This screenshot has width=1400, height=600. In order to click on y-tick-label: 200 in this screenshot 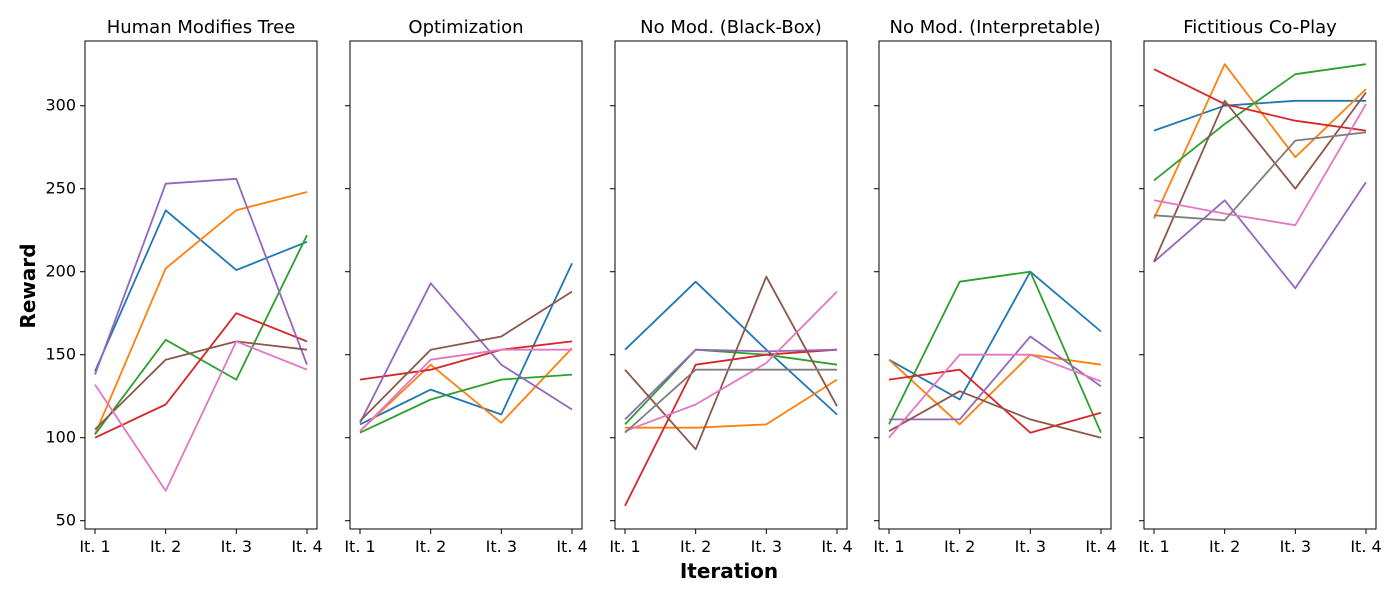, I will do `click(60, 271)`.